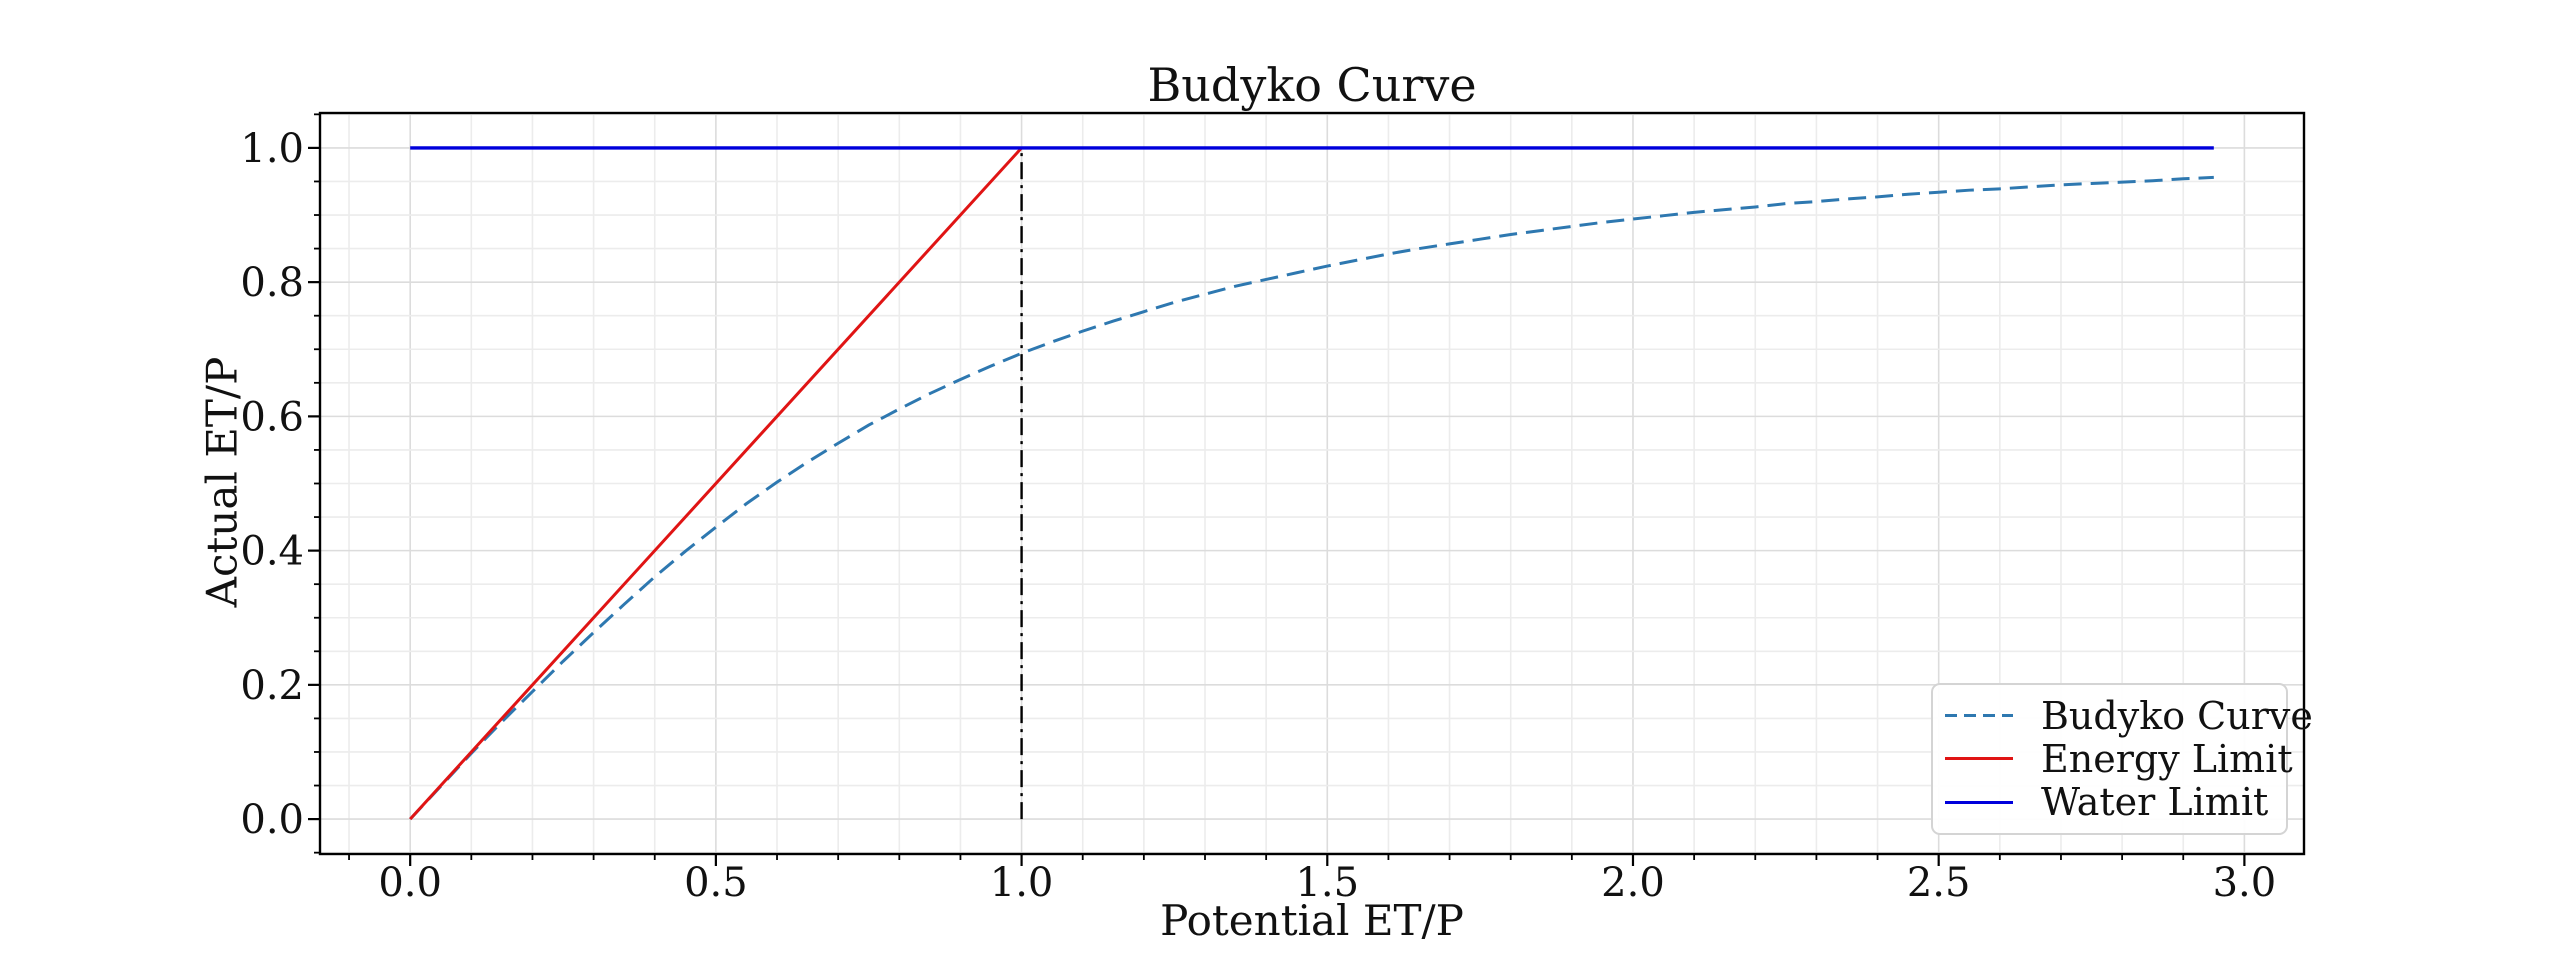  Describe the element at coordinates (410, 883) in the screenshot. I see `x-tick-label: 0.0` at that location.